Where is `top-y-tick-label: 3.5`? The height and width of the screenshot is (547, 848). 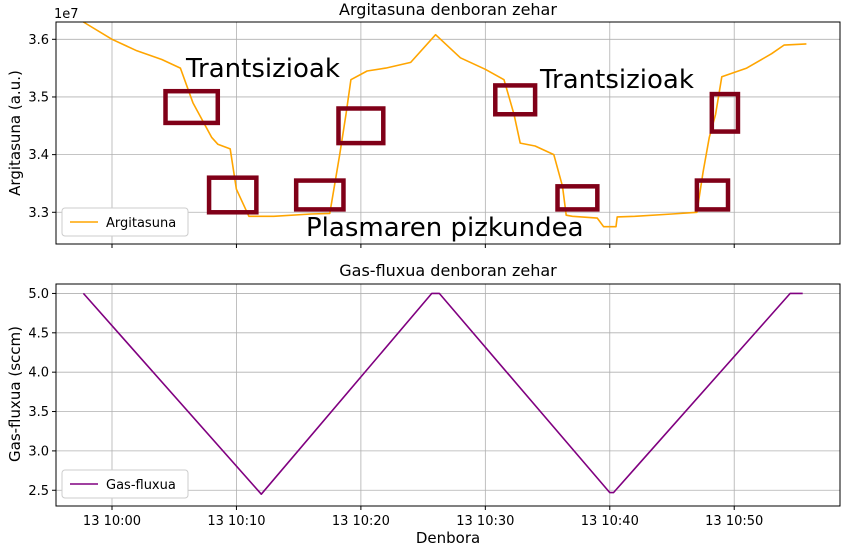
top-y-tick-label: 3.5 is located at coordinates (38, 97).